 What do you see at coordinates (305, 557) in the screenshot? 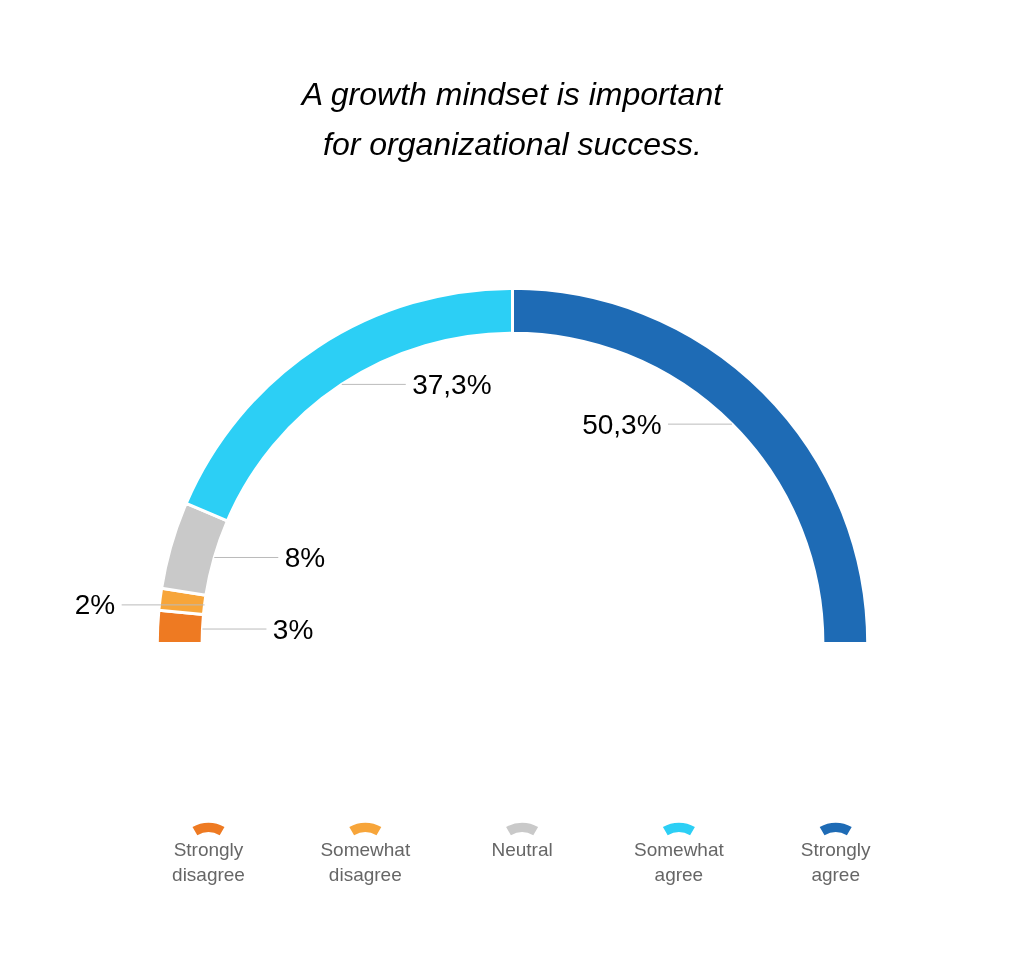
I see `data-label: 8%` at bounding box center [305, 557].